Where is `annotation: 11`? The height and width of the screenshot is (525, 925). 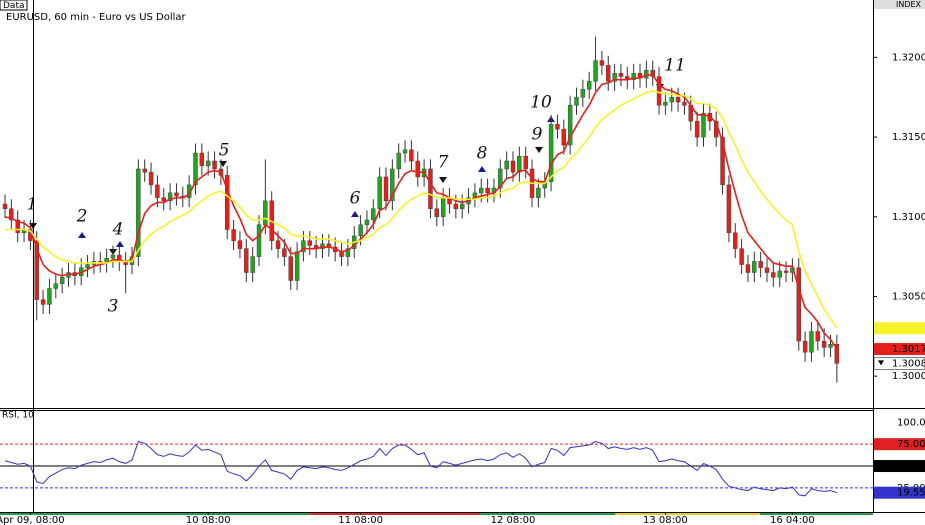 annotation: 11 is located at coordinates (675, 66).